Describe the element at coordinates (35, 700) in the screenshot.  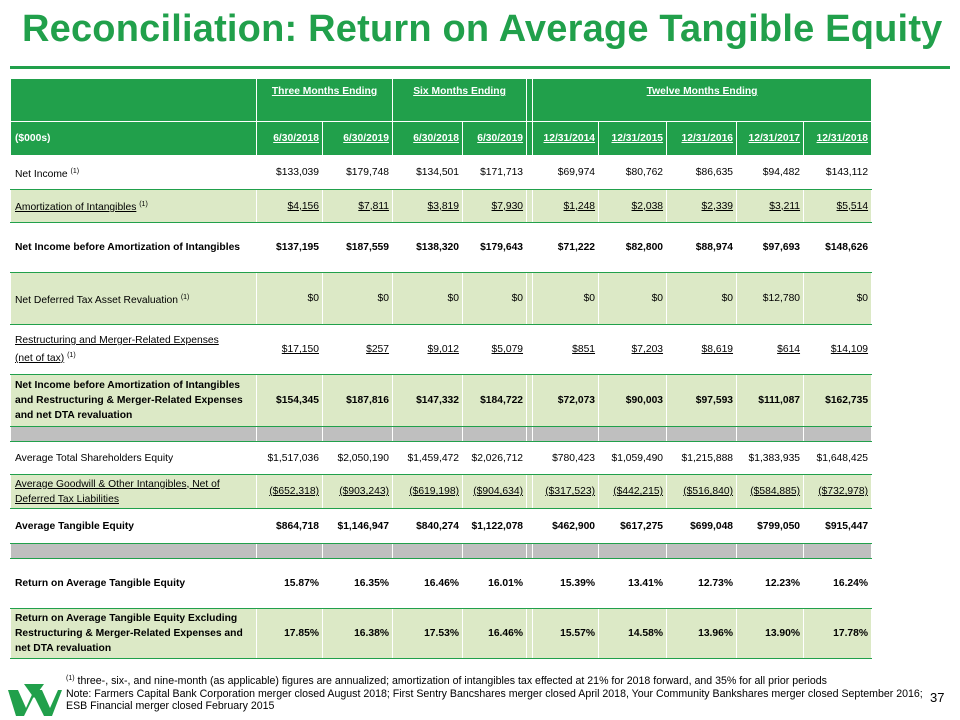
I see `company-logo-icon` at that location.